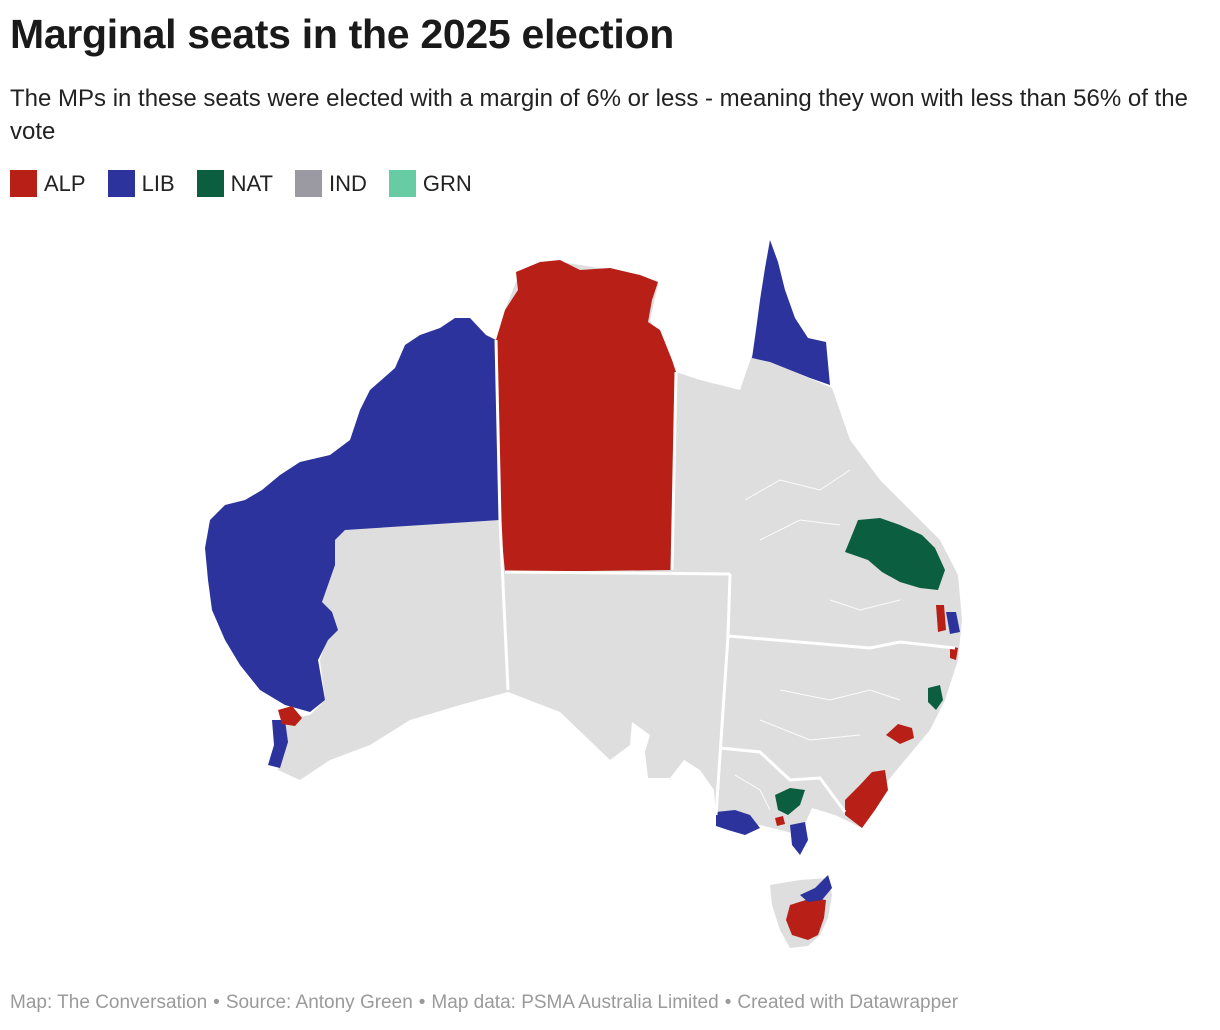  Describe the element at coordinates (816, 888) in the screenshot. I see `region-tasmania-north-lib` at that location.